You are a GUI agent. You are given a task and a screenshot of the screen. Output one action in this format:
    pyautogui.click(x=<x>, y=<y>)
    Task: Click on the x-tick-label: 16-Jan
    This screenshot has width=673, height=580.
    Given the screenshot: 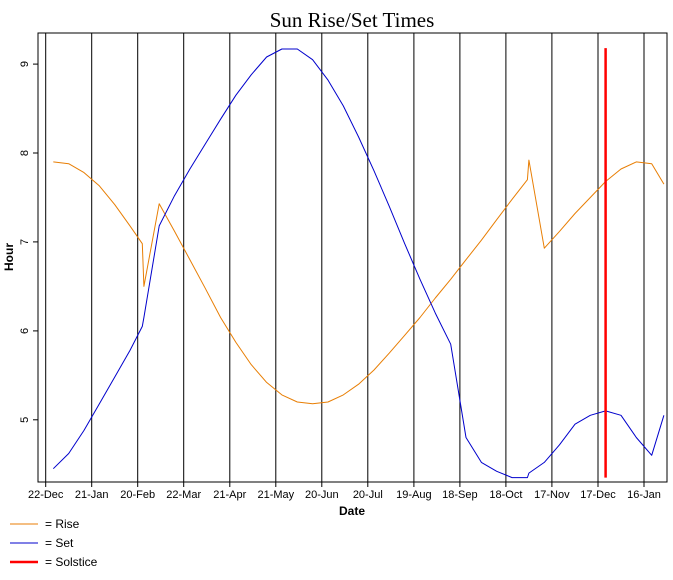 What is the action you would take?
    pyautogui.click(x=644, y=495)
    